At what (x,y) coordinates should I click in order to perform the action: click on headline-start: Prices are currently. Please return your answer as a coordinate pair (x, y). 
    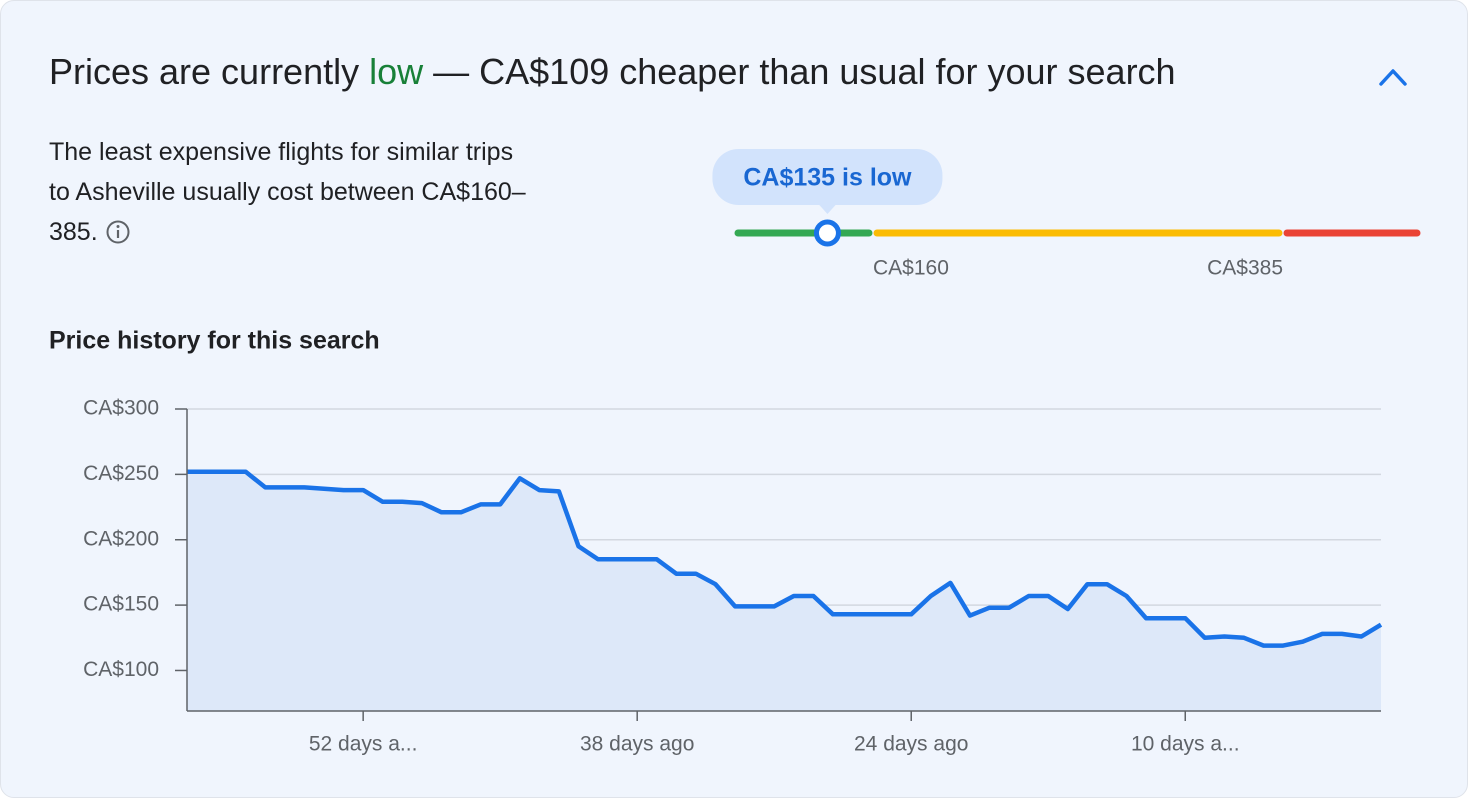
    Looking at the image, I should click on (209, 71).